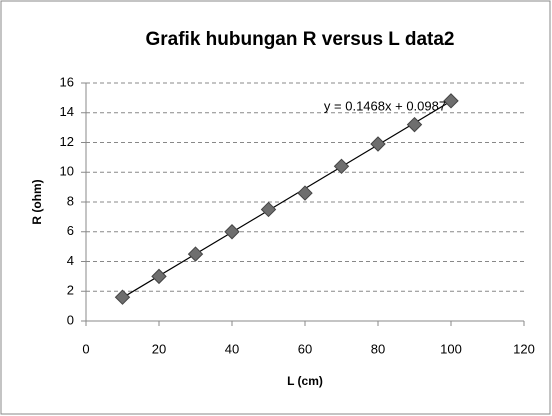  Describe the element at coordinates (70, 319) in the screenshot. I see `y-tick-label: 0` at that location.